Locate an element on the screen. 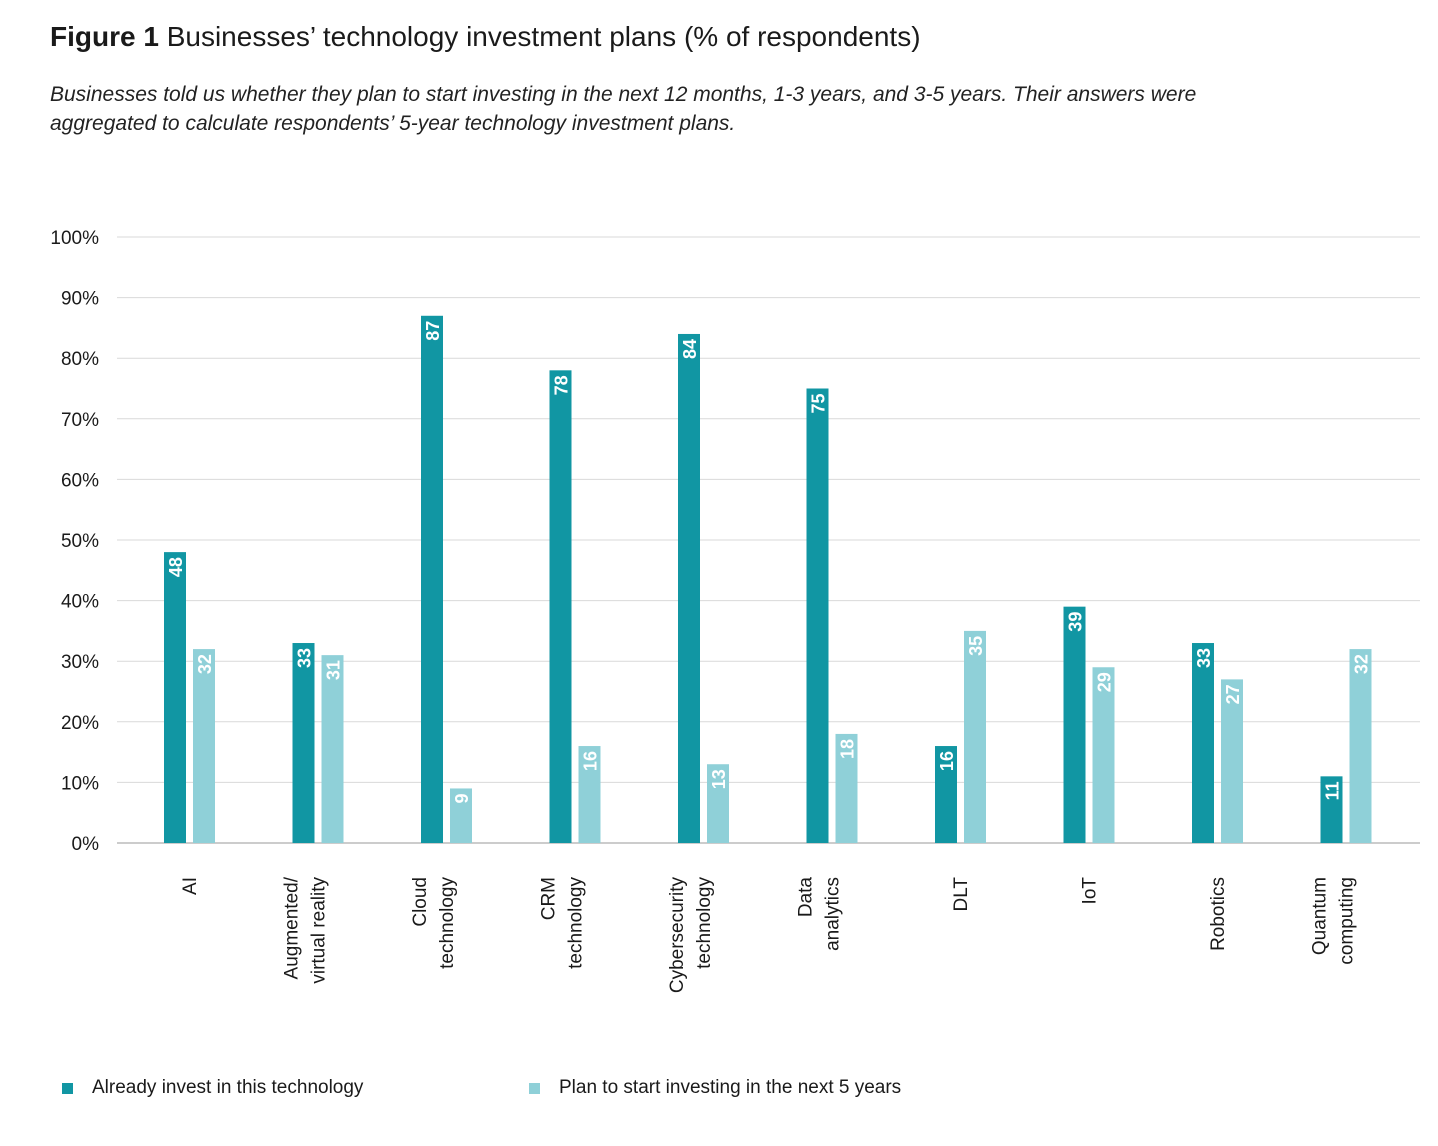 This screenshot has width=1438, height=1146. x-tick-label: DLT is located at coordinates (961, 894).